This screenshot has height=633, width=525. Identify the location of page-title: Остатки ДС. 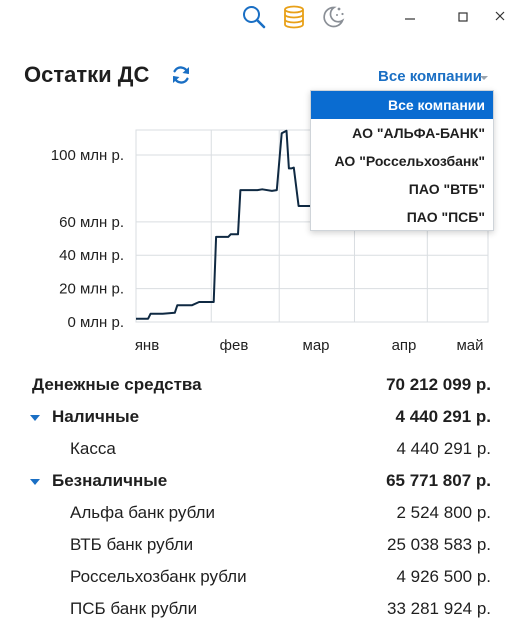
(87, 74).